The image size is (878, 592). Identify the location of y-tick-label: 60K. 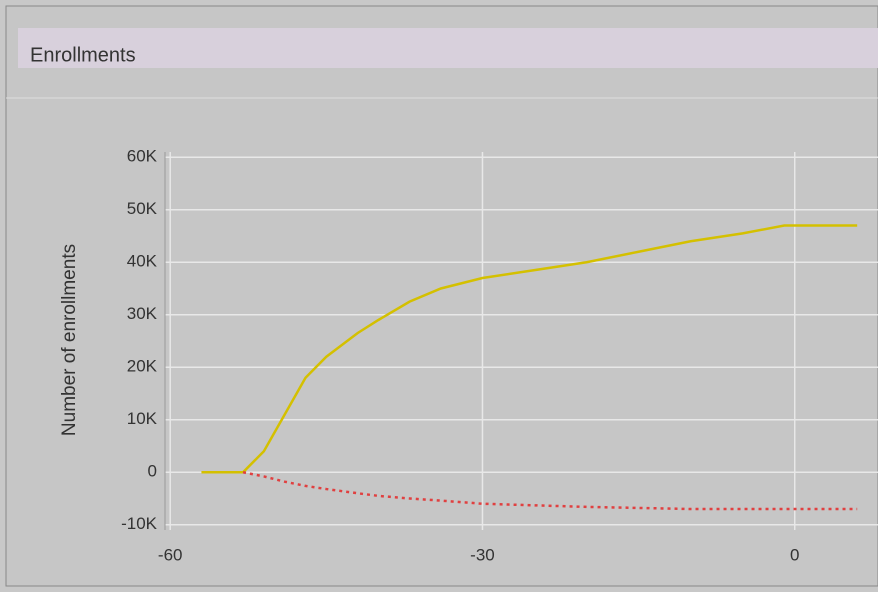
(142, 156).